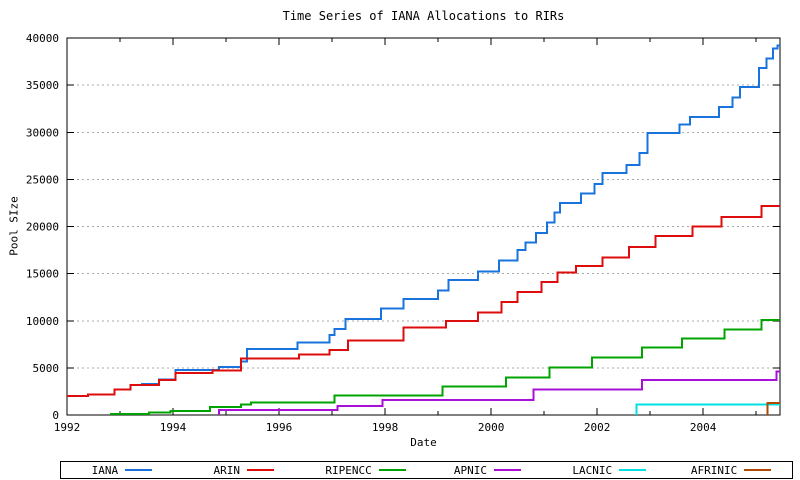 The width and height of the screenshot is (800, 480). What do you see at coordinates (758, 470) in the screenshot?
I see `legend-line-sample-afrinic` at bounding box center [758, 470].